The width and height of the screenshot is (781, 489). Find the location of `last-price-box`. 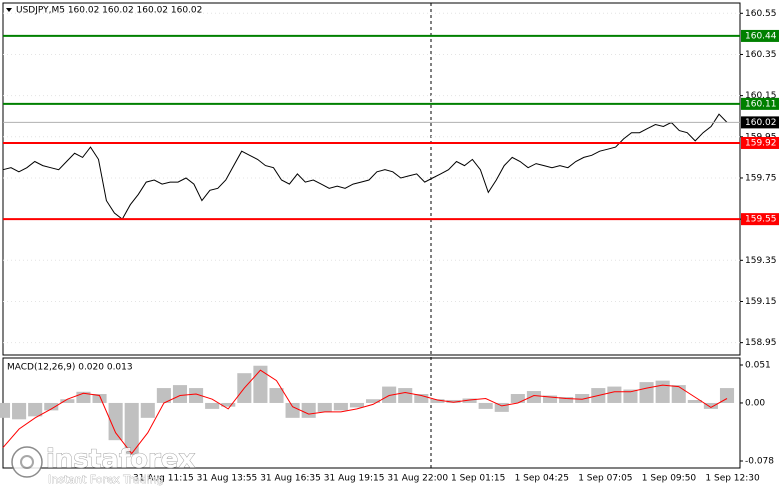

last-price-box is located at coordinates (760, 122).